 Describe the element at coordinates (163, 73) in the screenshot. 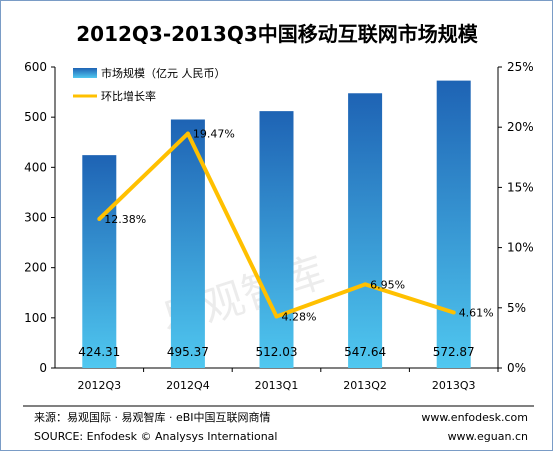

I see `legend-bar-label: 市场规模（亿元 人民币）` at that location.